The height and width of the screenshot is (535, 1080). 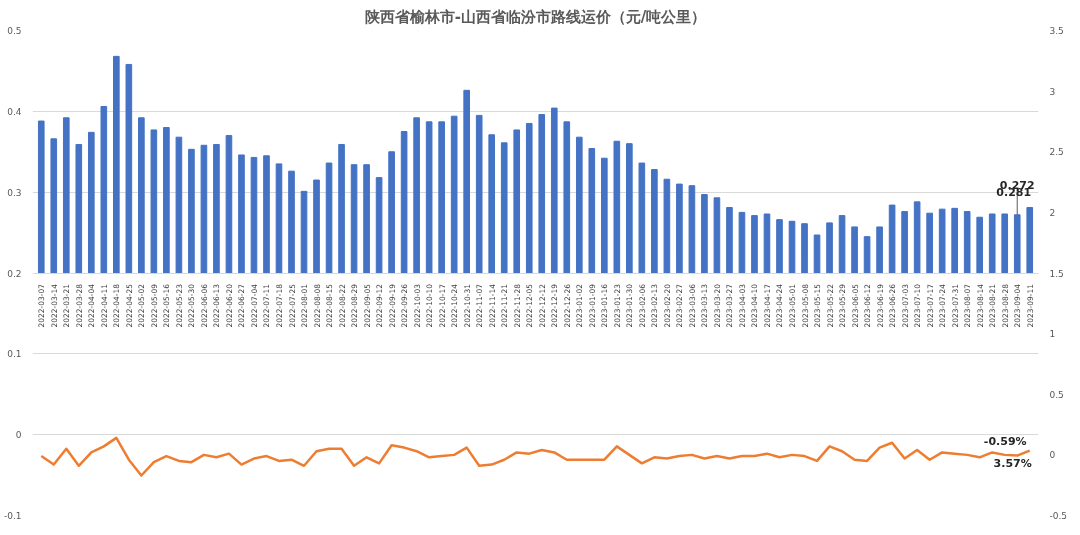 I want to click on y-tick-label: 0.4, so click(x=14, y=111).